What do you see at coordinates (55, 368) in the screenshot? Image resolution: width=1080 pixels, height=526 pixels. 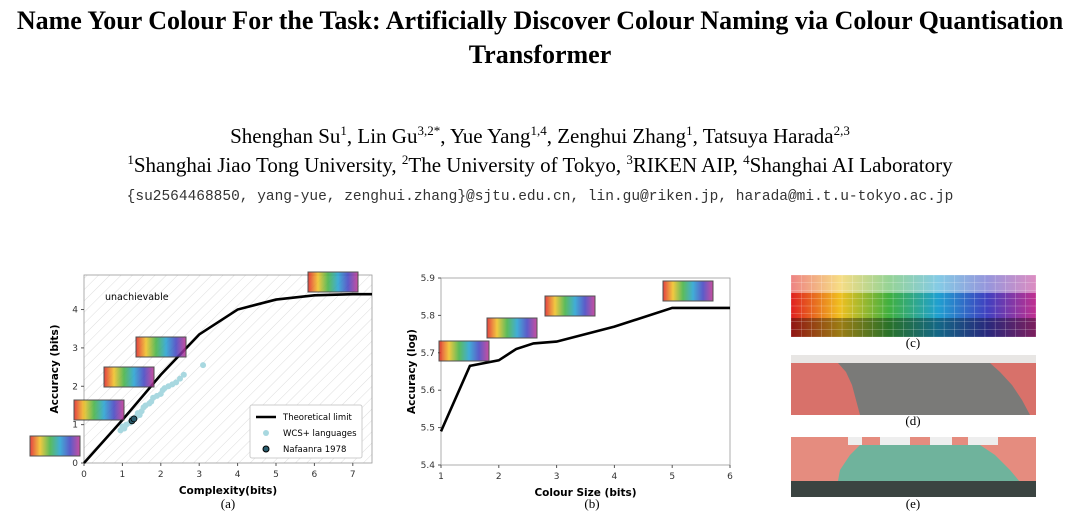 I see `y-axis-label: Accuracy (bits)` at bounding box center [55, 368].